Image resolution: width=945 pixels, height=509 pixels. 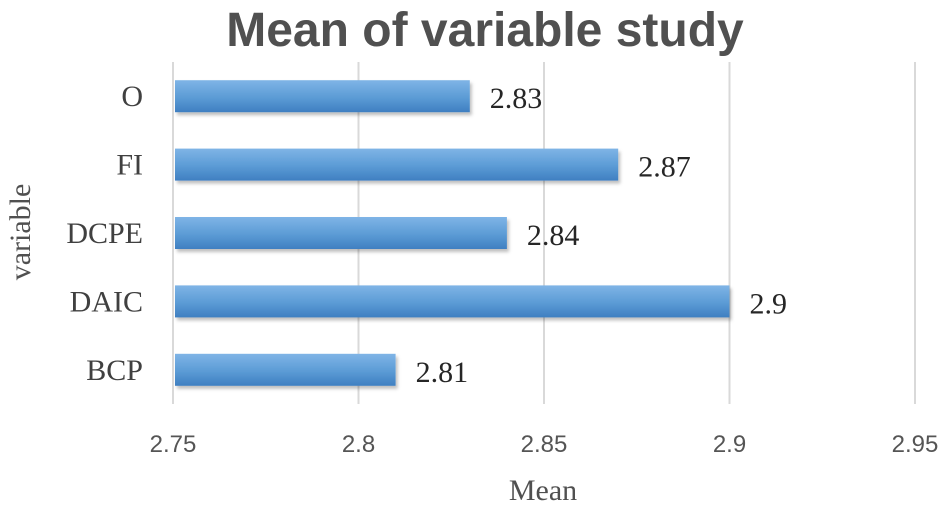 What do you see at coordinates (769, 303) in the screenshot?
I see `bar-value-label: 2.9` at bounding box center [769, 303].